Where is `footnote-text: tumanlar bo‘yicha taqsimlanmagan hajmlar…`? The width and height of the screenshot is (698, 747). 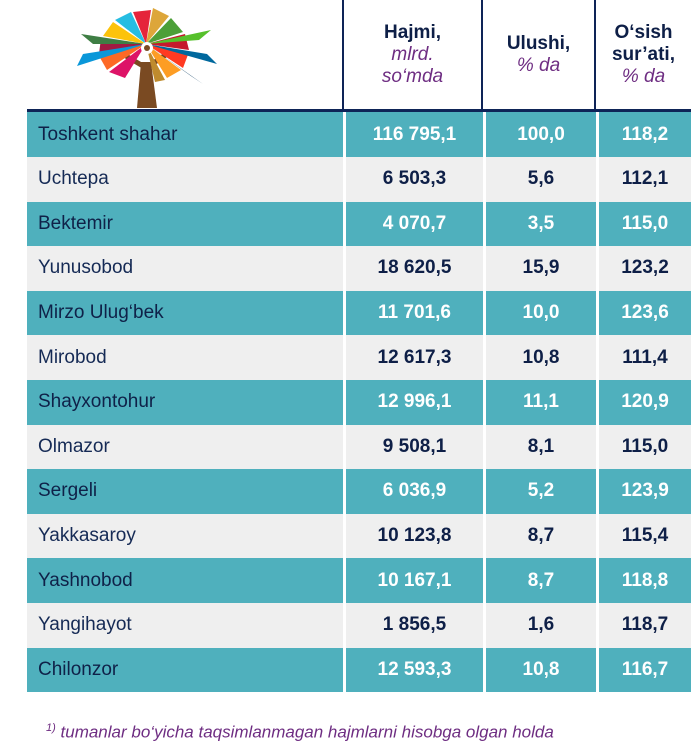 footnote-text: tumanlar bo‘yicha taqsimlanmagan hajmlar… is located at coordinates (307, 732).